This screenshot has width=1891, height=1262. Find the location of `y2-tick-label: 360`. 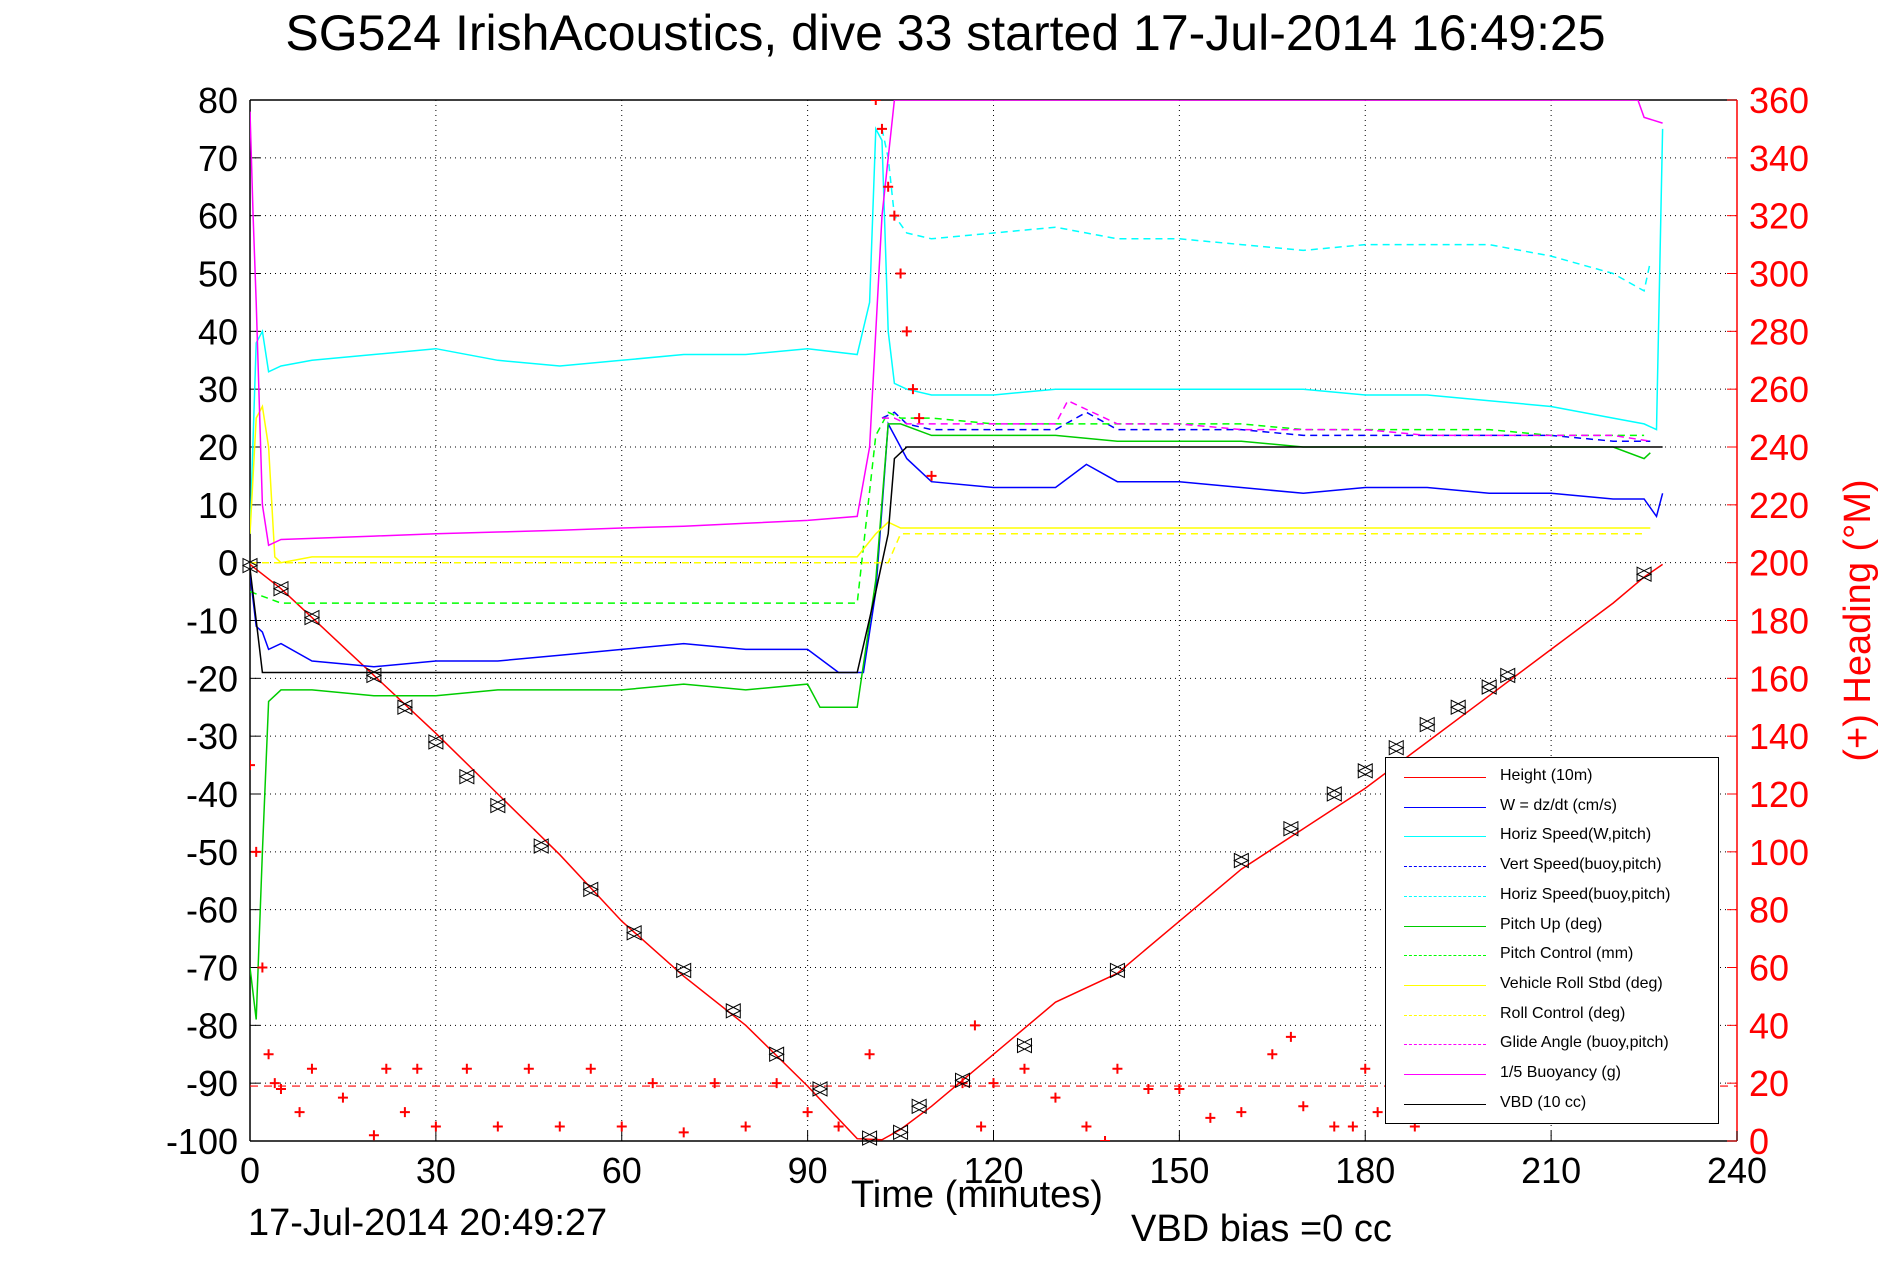

y2-tick-label: 360 is located at coordinates (1779, 100).